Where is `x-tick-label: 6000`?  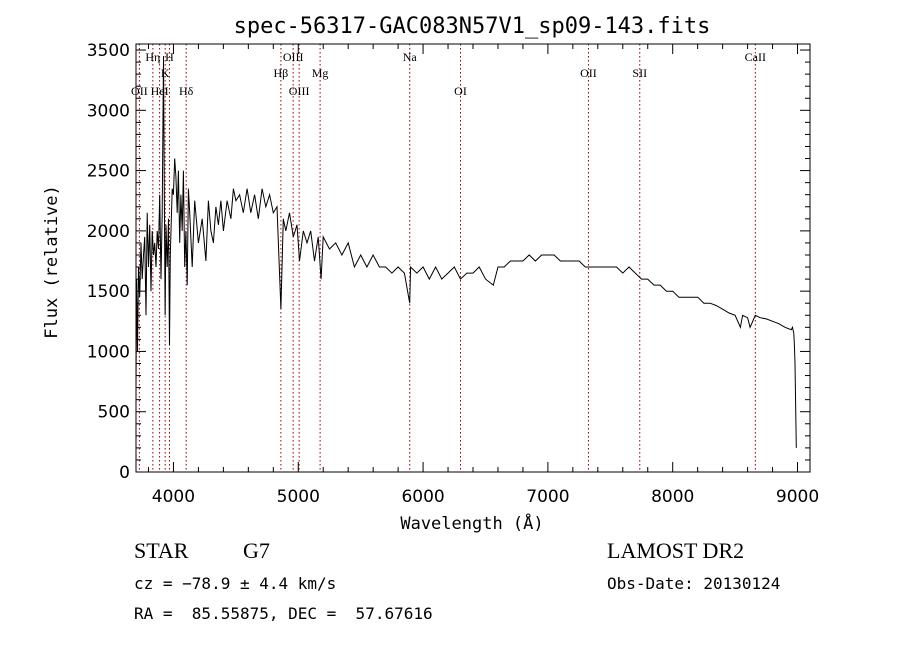
x-tick-label: 6000 is located at coordinates (422, 497).